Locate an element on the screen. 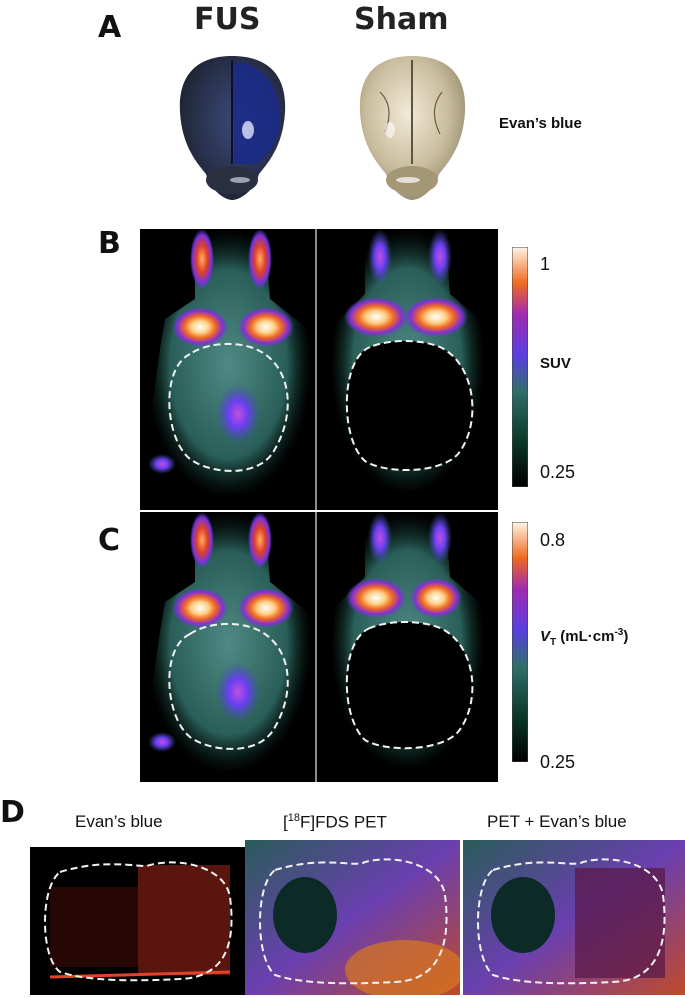 The image size is (685, 998). panel-b-pet-suv-image is located at coordinates (319, 369).